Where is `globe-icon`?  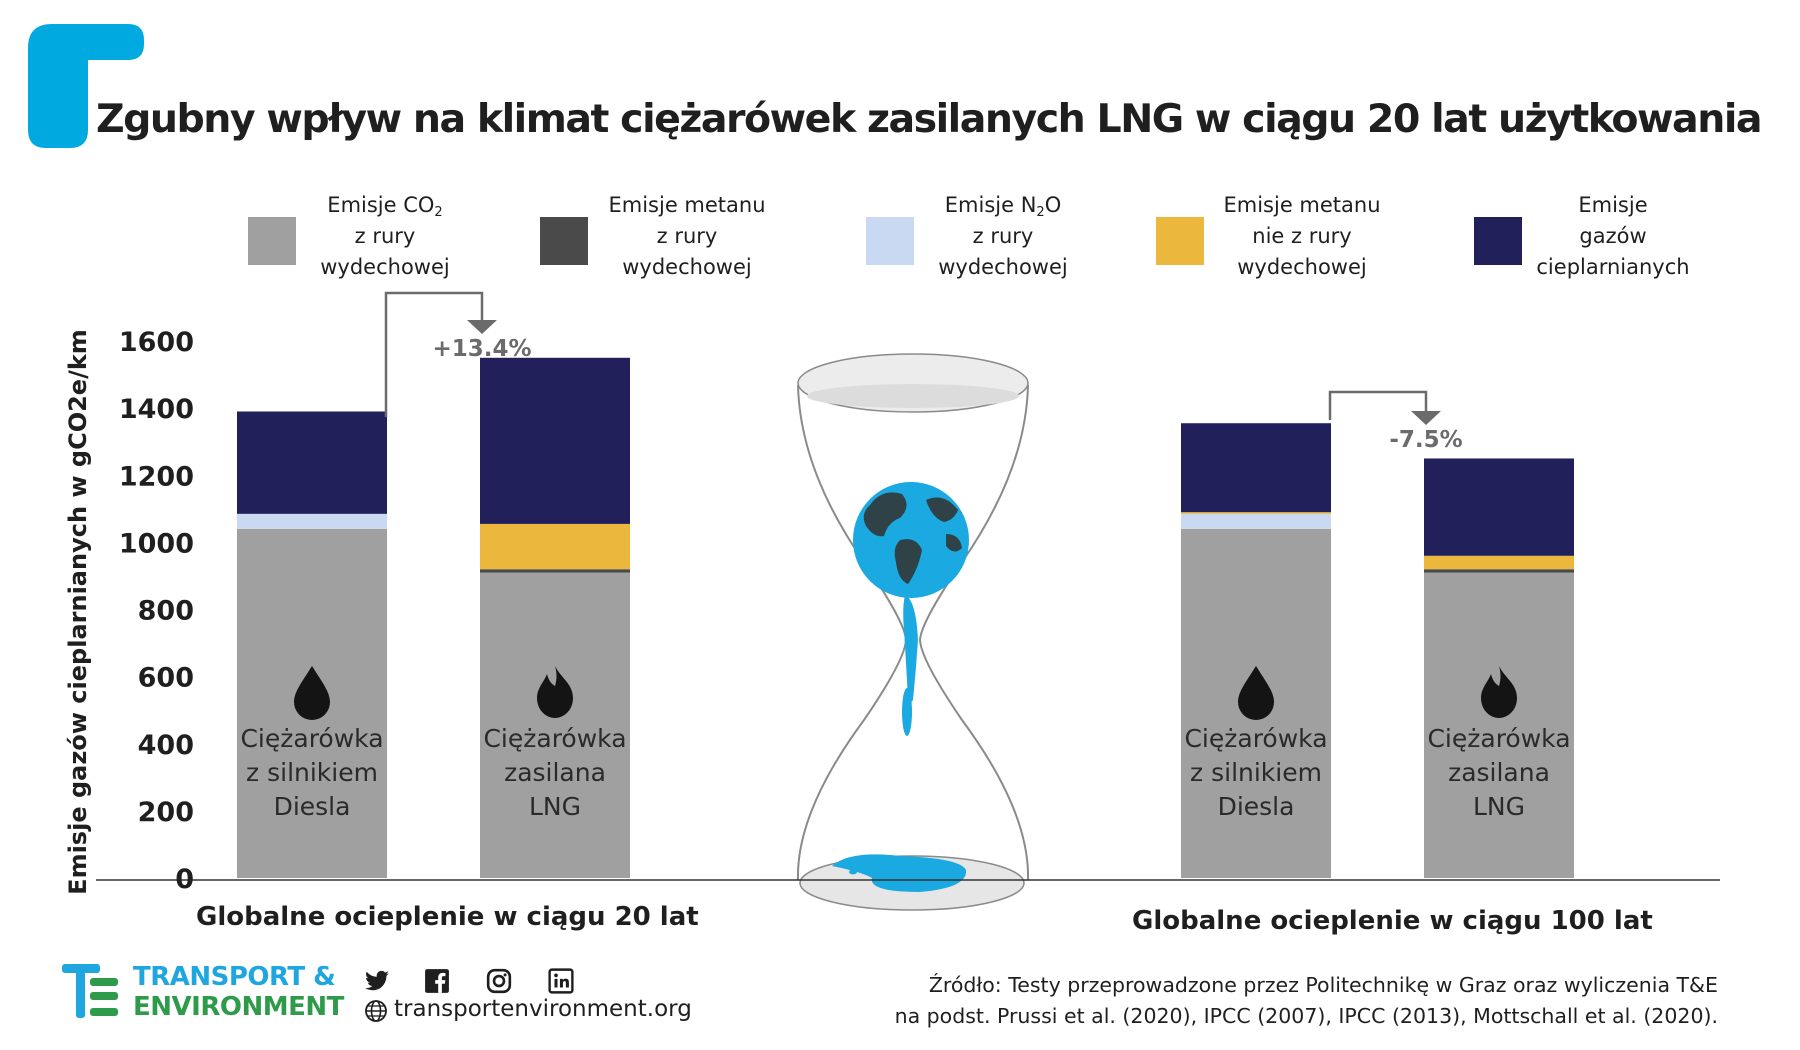 globe-icon is located at coordinates (376, 1011).